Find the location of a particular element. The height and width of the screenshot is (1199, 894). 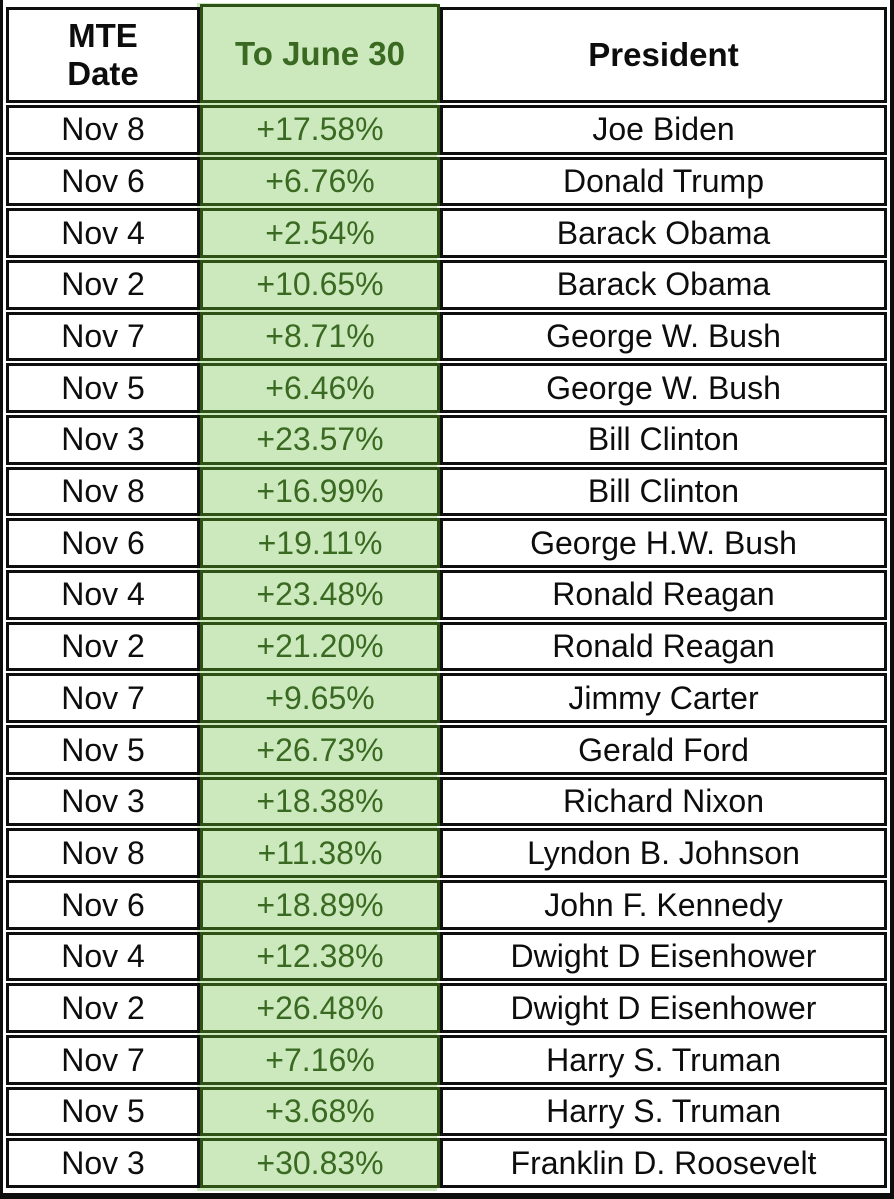

cell-to-june-30: +8.71% is located at coordinates (320, 336).